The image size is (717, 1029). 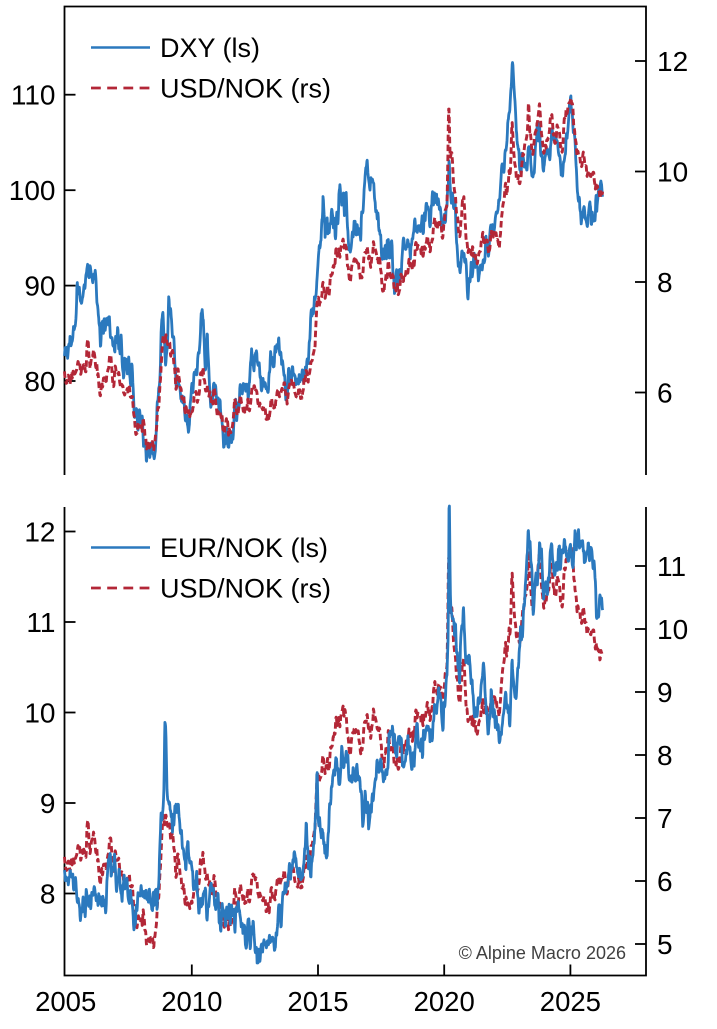 What do you see at coordinates (32, 190) in the screenshot?
I see `svg-text: 100` at bounding box center [32, 190].